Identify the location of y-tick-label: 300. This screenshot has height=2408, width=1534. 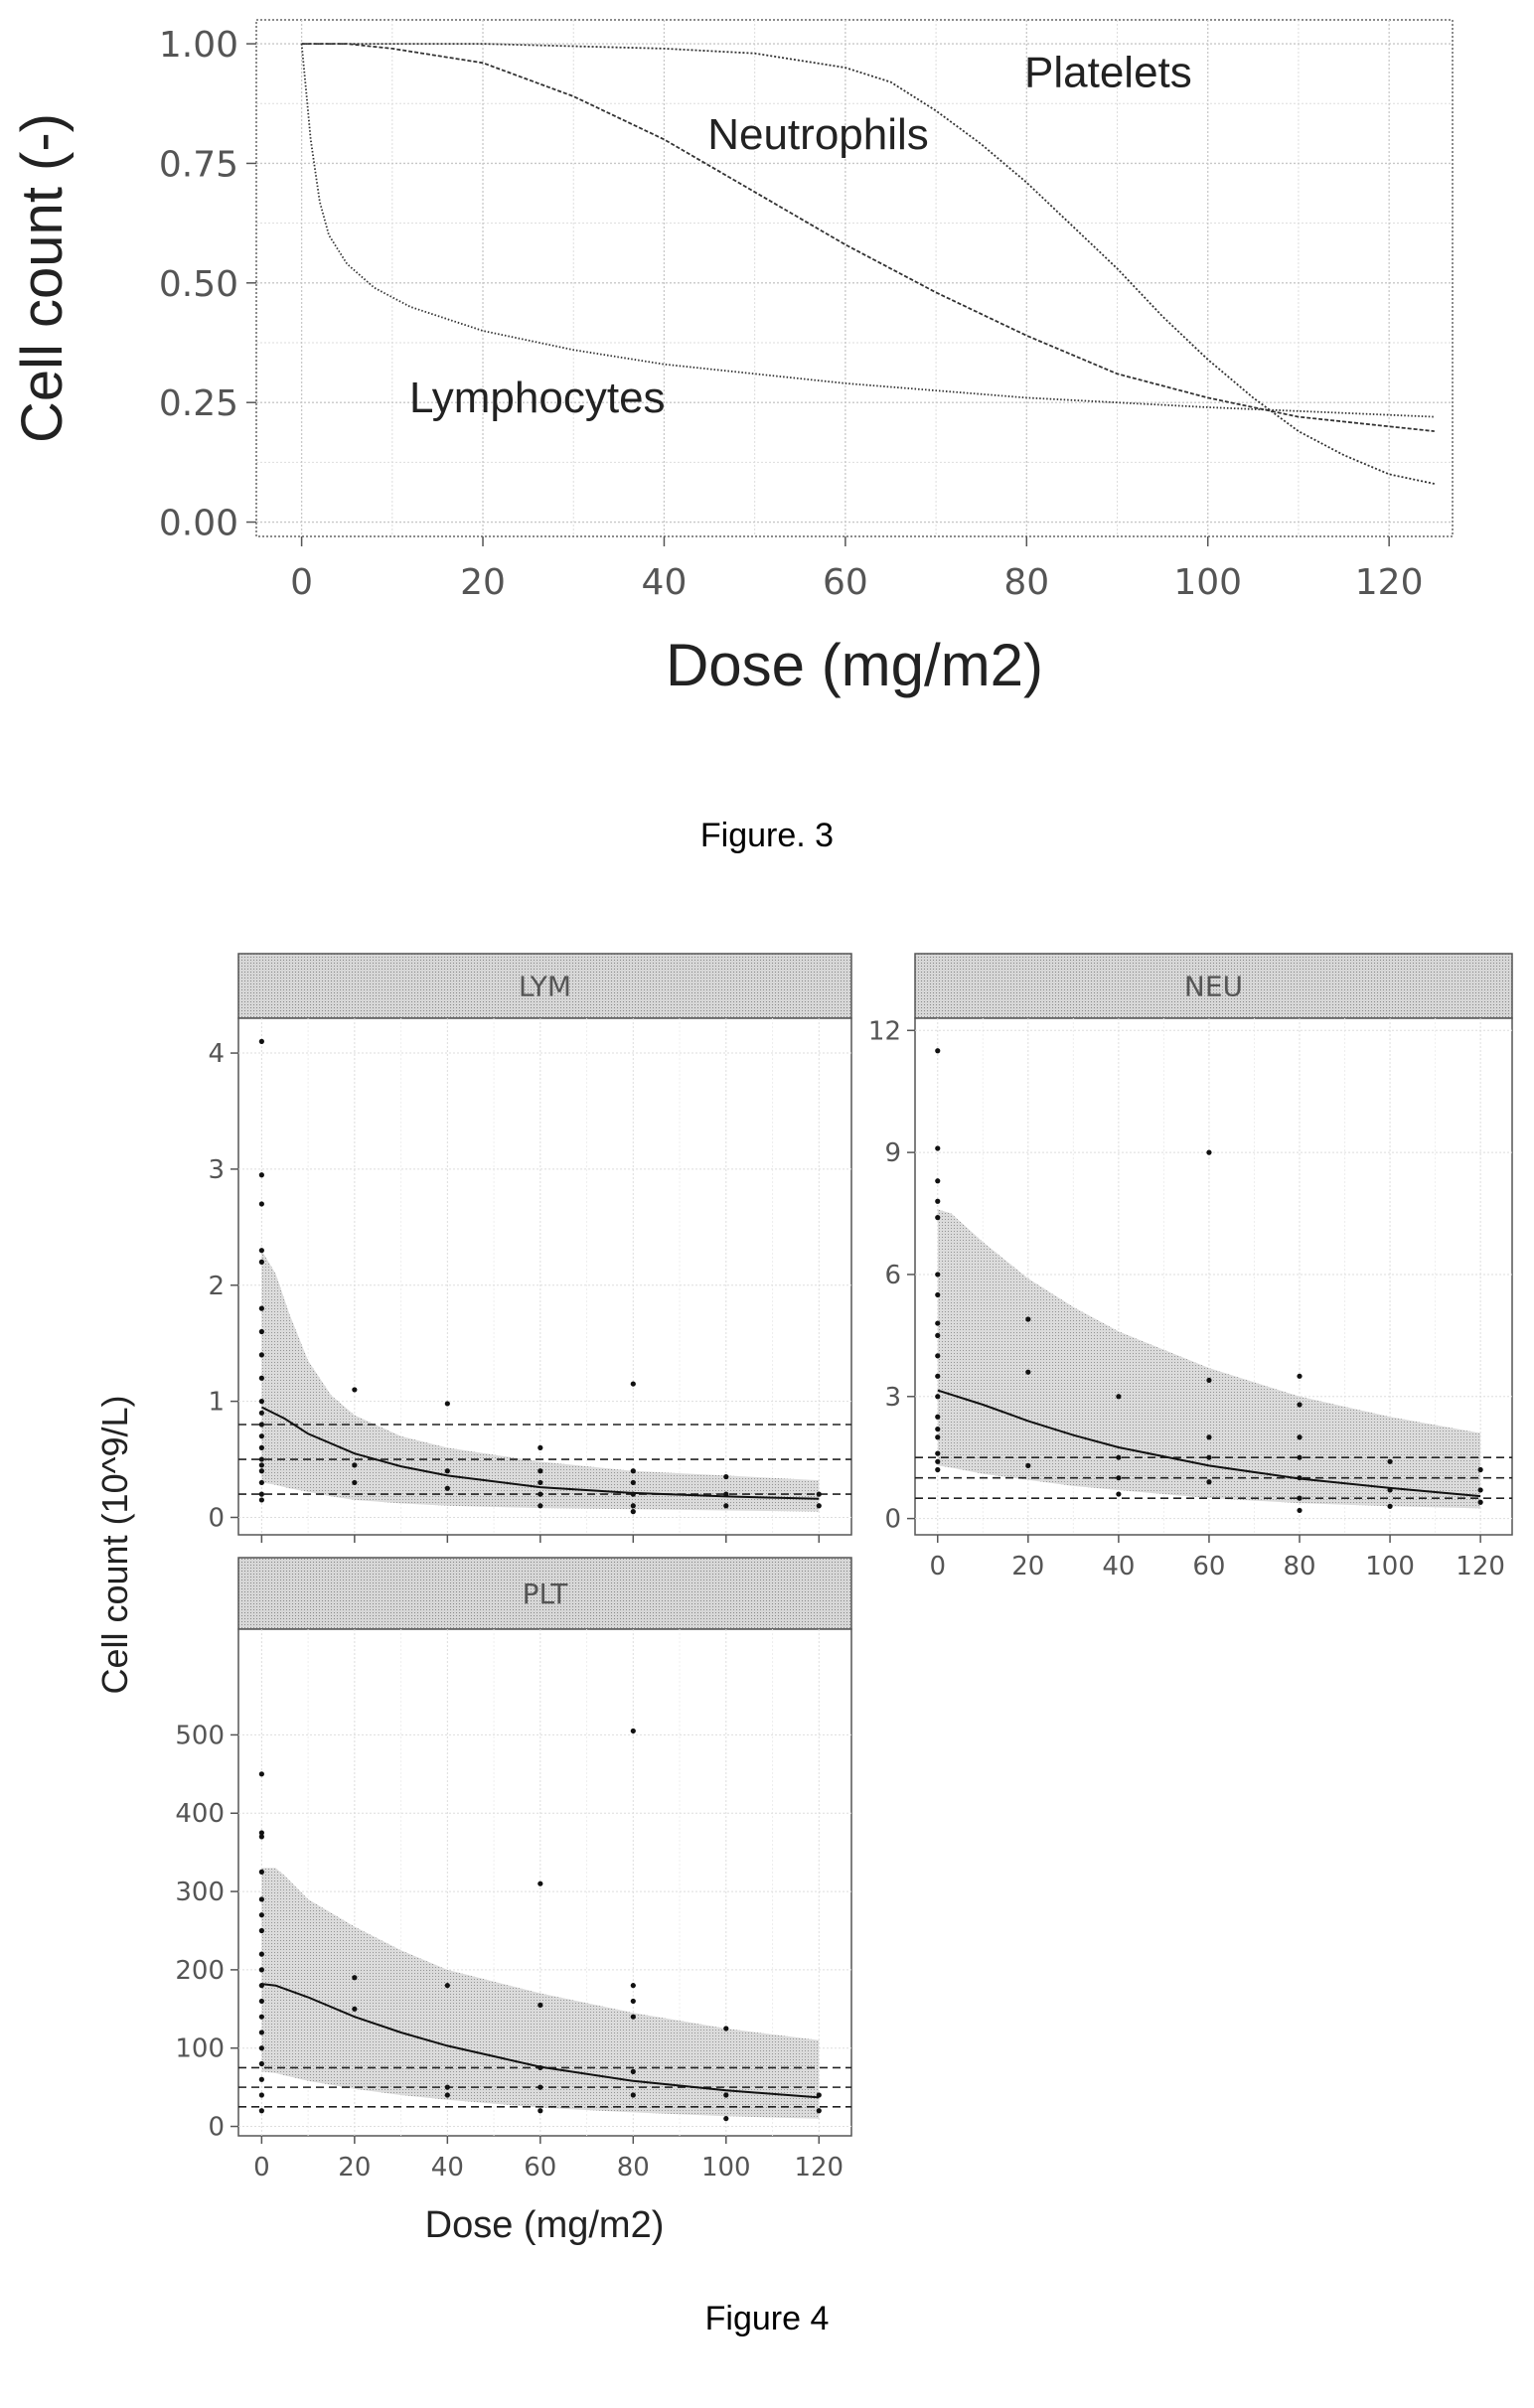
(200, 1893).